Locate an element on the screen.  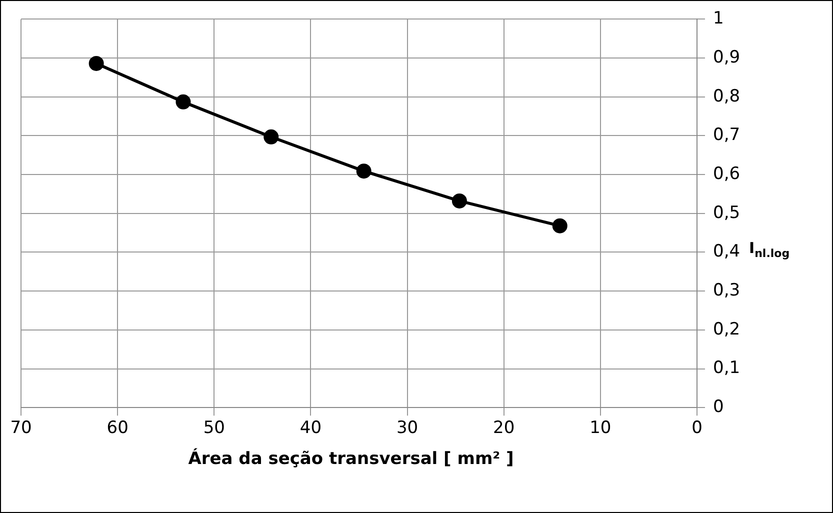
x-tick-label: 50 is located at coordinates (214, 428).